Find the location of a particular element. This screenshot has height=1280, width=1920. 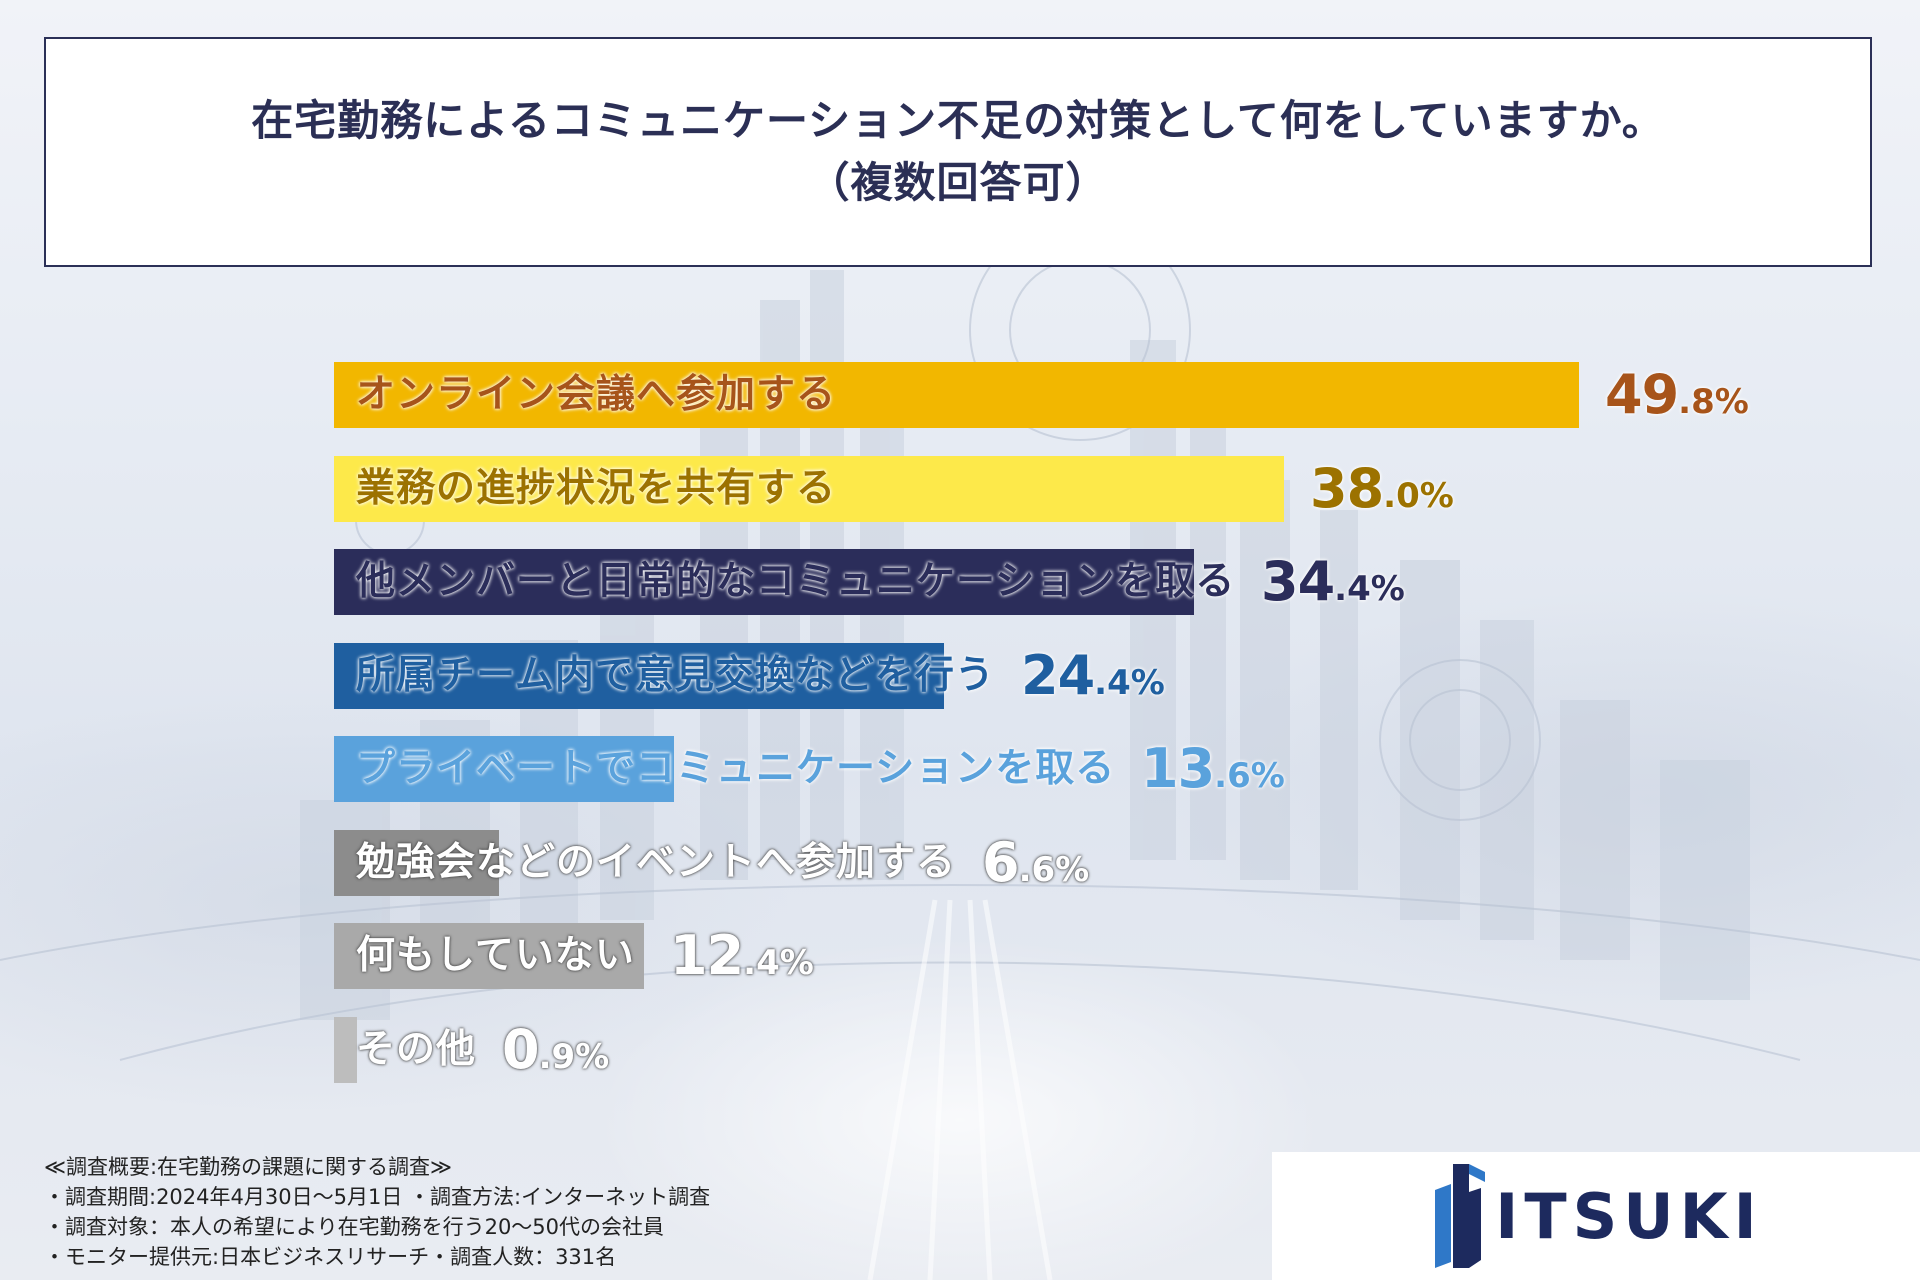

itsuki-logo-mark-icon is located at coordinates (1460, 1216).